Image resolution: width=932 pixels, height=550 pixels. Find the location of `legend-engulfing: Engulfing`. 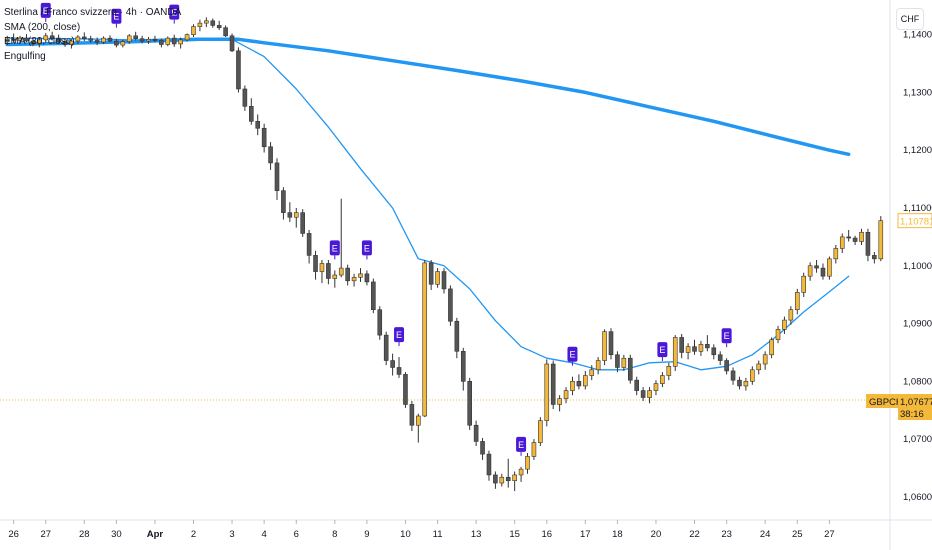

legend-engulfing: Engulfing is located at coordinates (25, 56).